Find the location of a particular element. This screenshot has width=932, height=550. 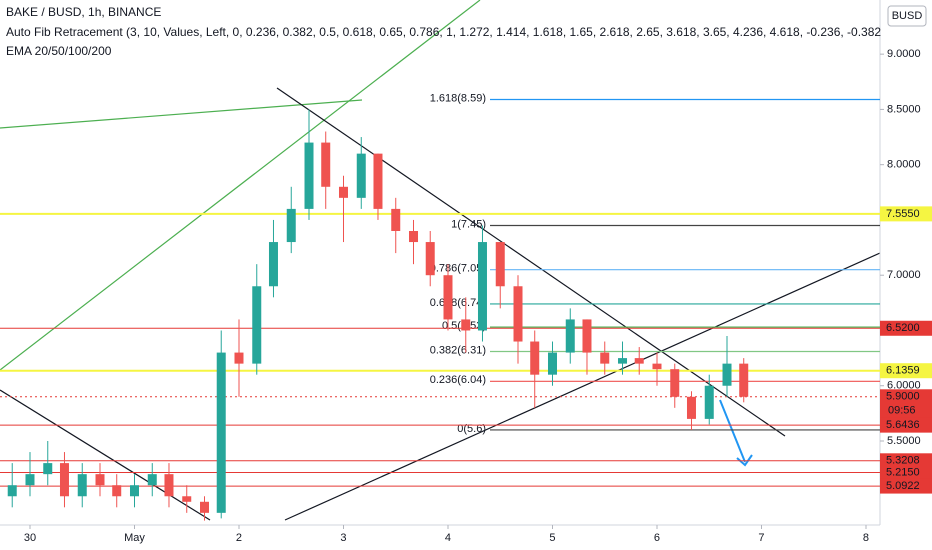

currency-button is located at coordinates (907, 16).